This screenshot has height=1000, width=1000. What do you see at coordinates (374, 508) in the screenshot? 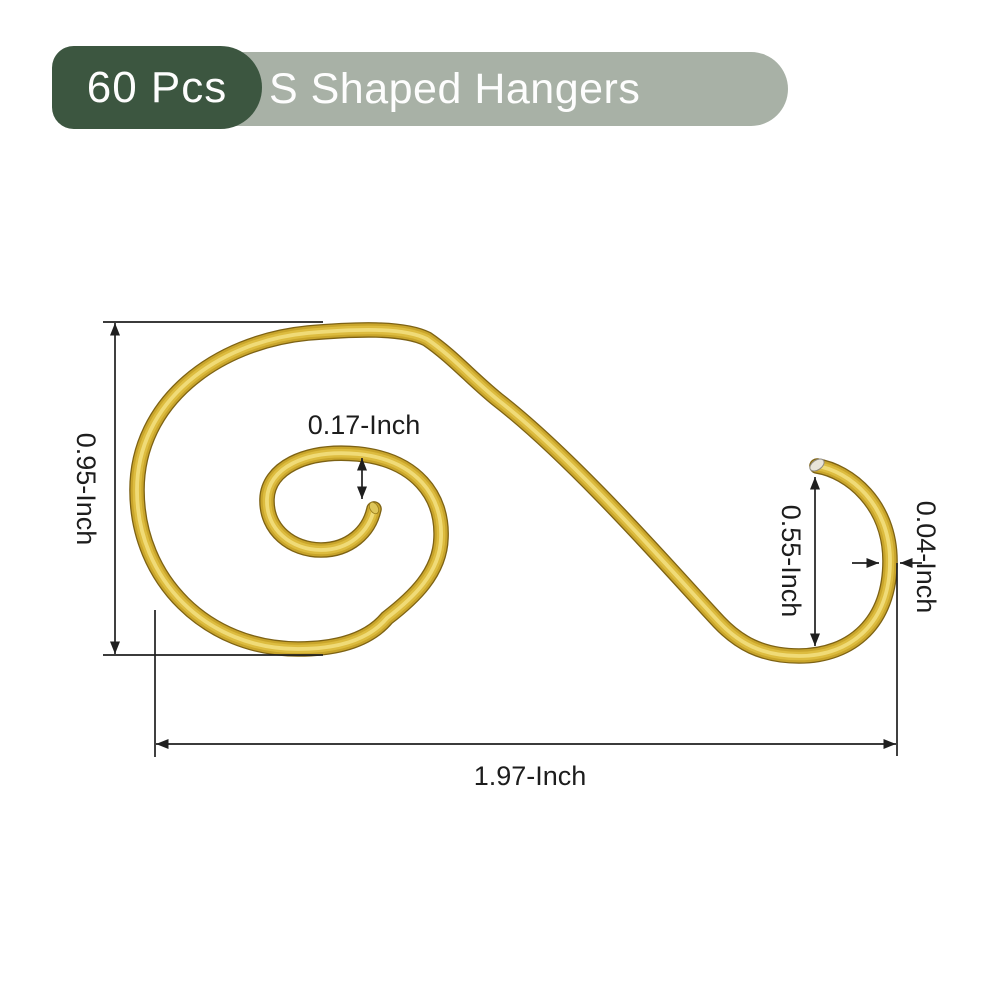
I see `spiral-tip-cut-face` at bounding box center [374, 508].